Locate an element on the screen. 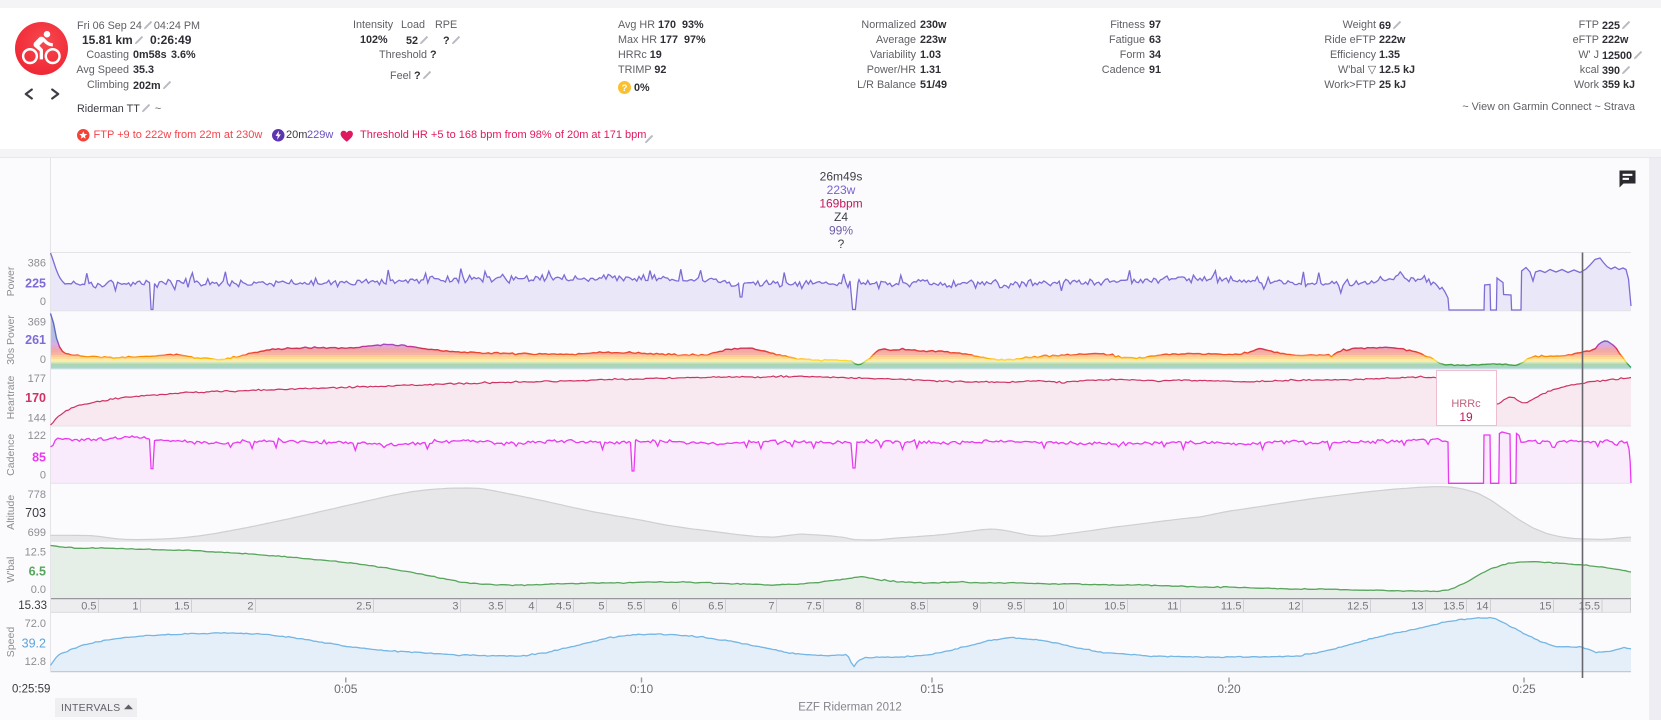 This screenshot has height=720, width=1661. svg-text: 39.2 is located at coordinates (34, 643).